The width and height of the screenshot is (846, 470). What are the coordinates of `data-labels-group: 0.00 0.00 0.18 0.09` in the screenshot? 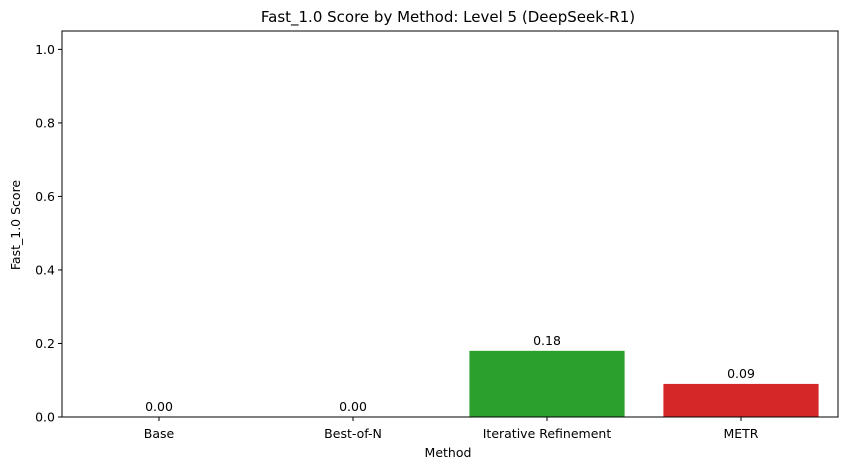 It's located at (450, 373).